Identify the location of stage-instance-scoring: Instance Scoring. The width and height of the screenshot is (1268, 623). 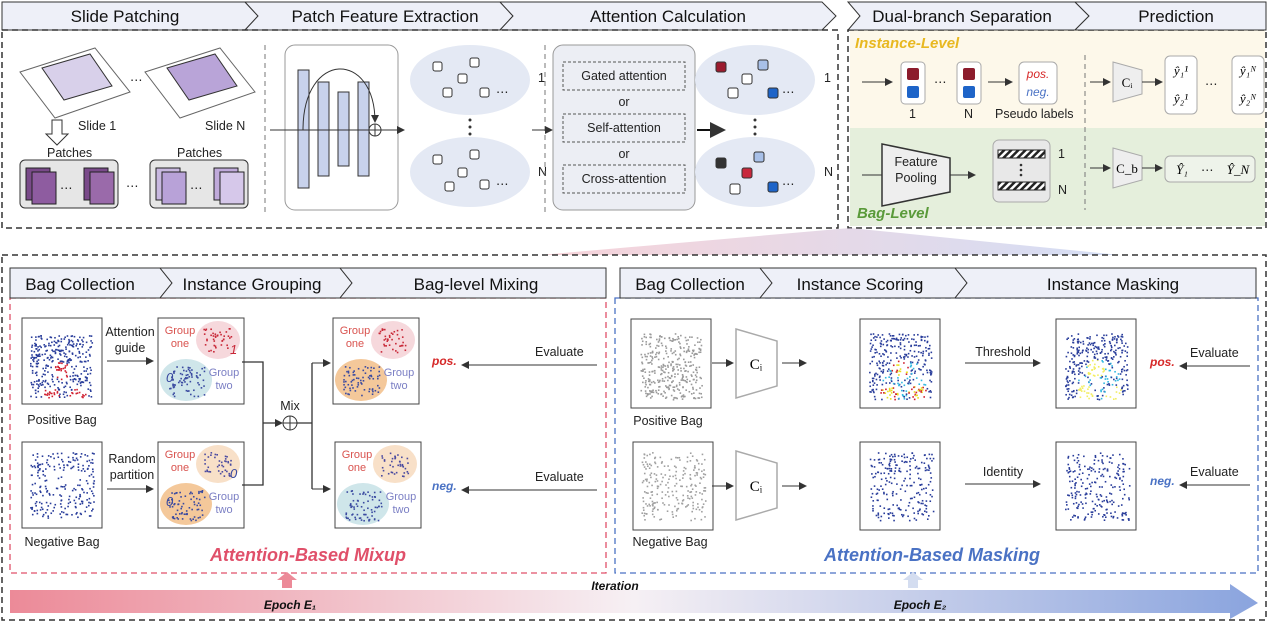
(860, 284).